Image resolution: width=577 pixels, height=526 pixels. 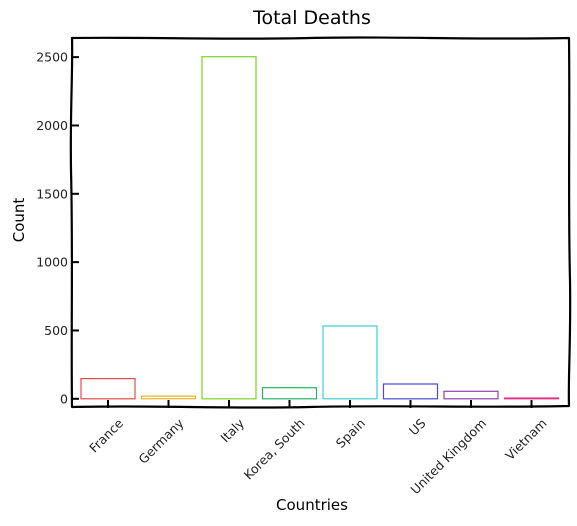 What do you see at coordinates (229, 228) in the screenshot?
I see `bar-italy` at bounding box center [229, 228].